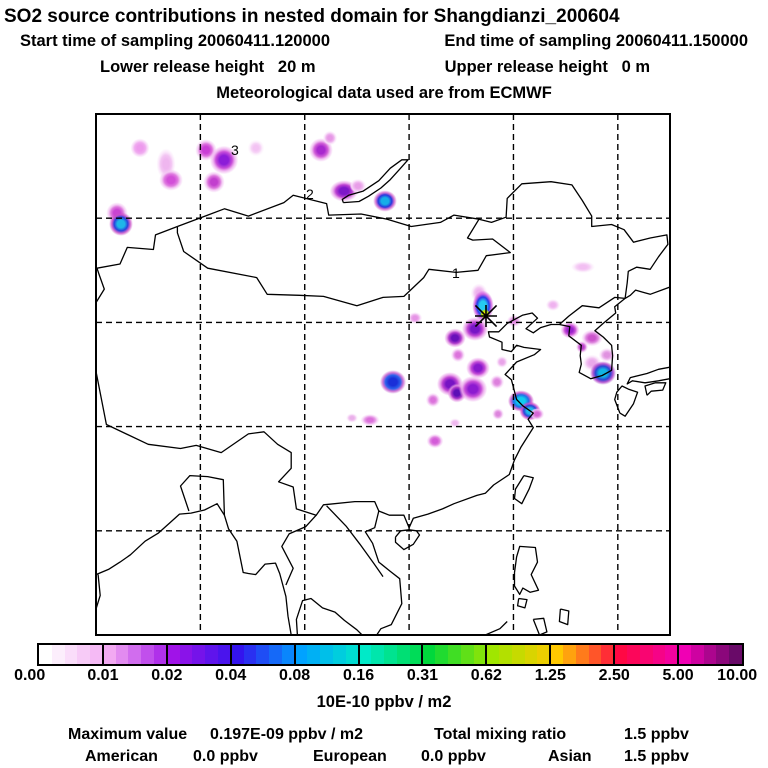 This screenshot has width=768, height=768. What do you see at coordinates (310, 194) in the screenshot?
I see `cluster-label: 2` at bounding box center [310, 194].